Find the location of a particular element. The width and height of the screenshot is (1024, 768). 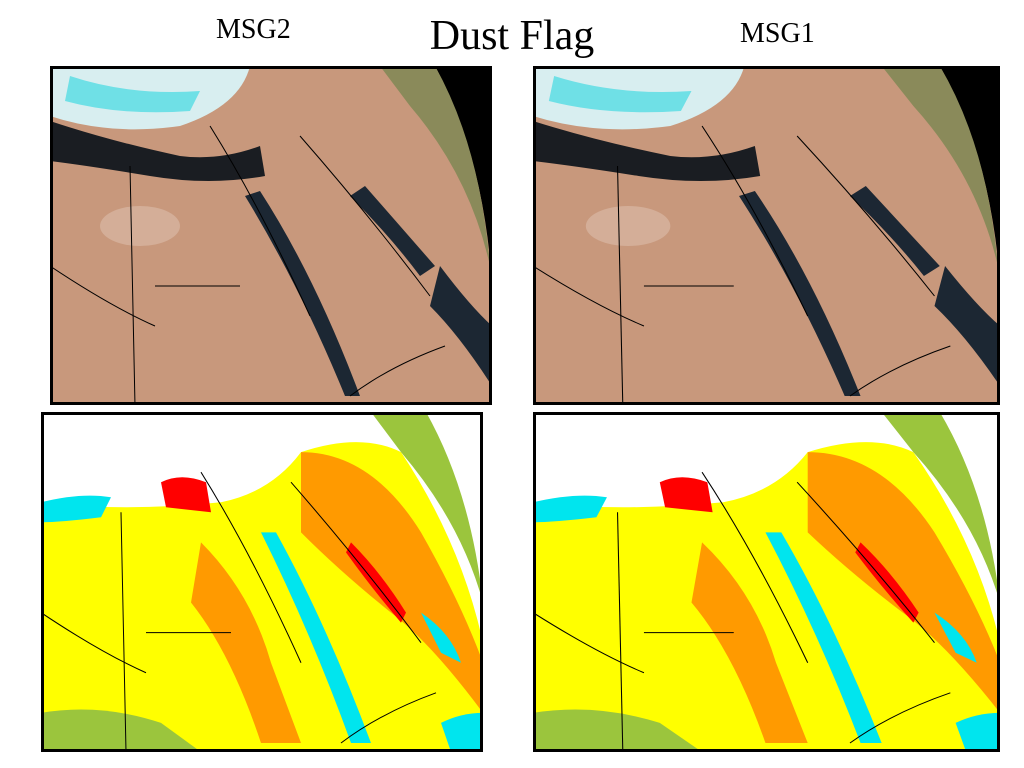

panel-label: MSG1 is located at coordinates (777, 33).